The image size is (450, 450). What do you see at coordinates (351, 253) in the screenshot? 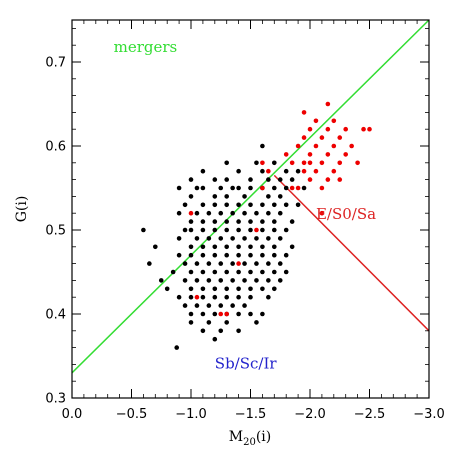
I see `early-late-boundary-line` at bounding box center [351, 253].